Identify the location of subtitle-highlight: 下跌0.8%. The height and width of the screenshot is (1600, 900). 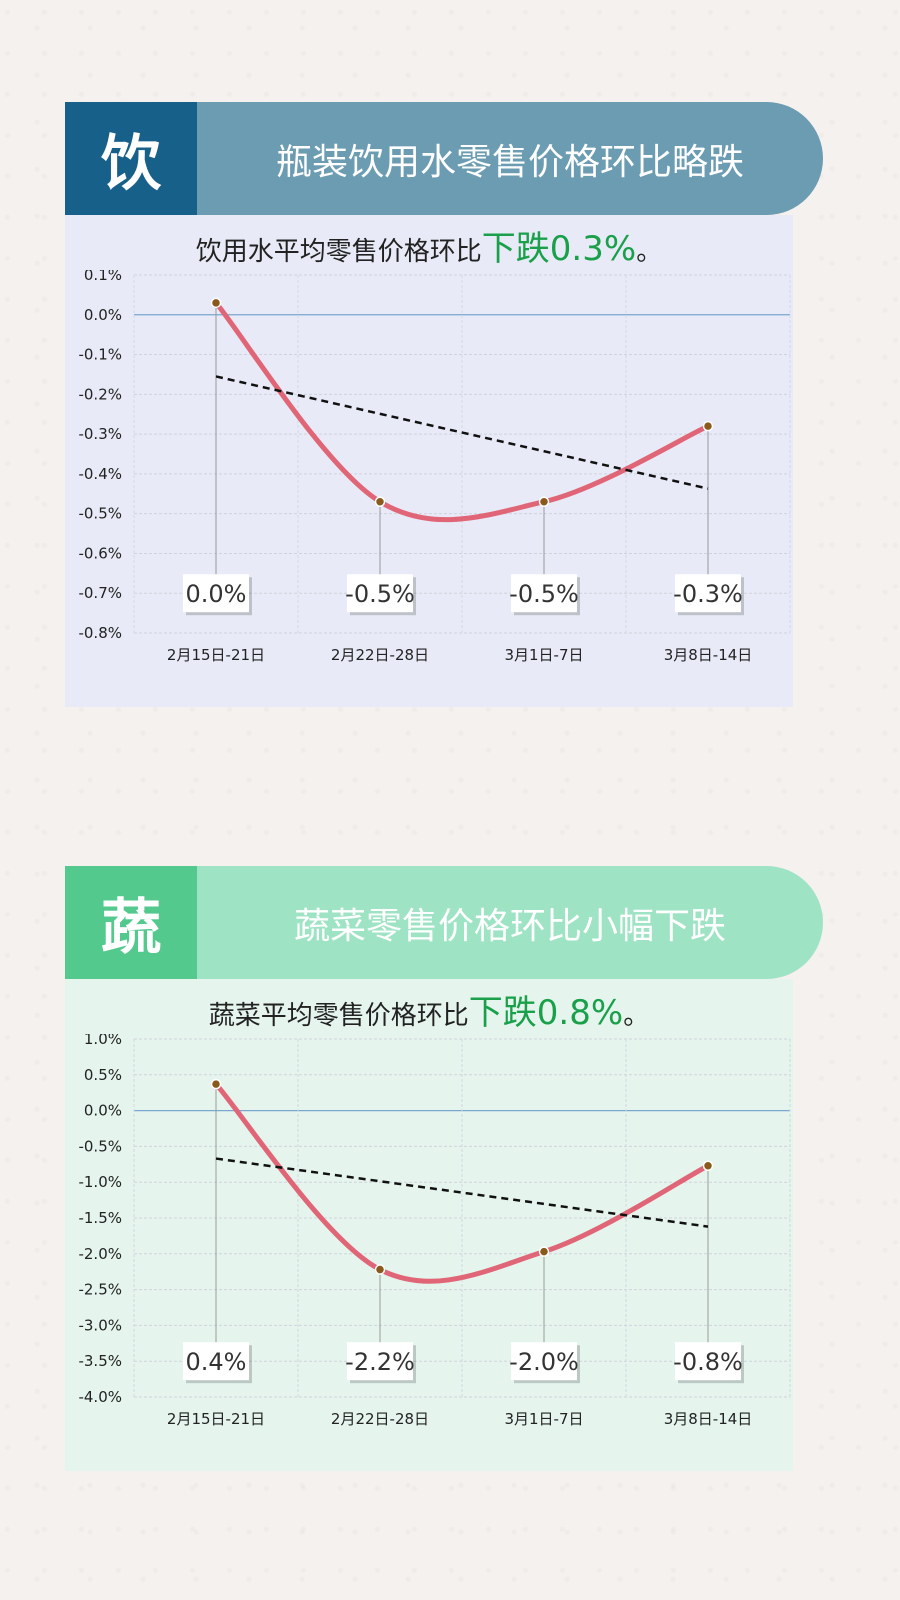
(546, 1013).